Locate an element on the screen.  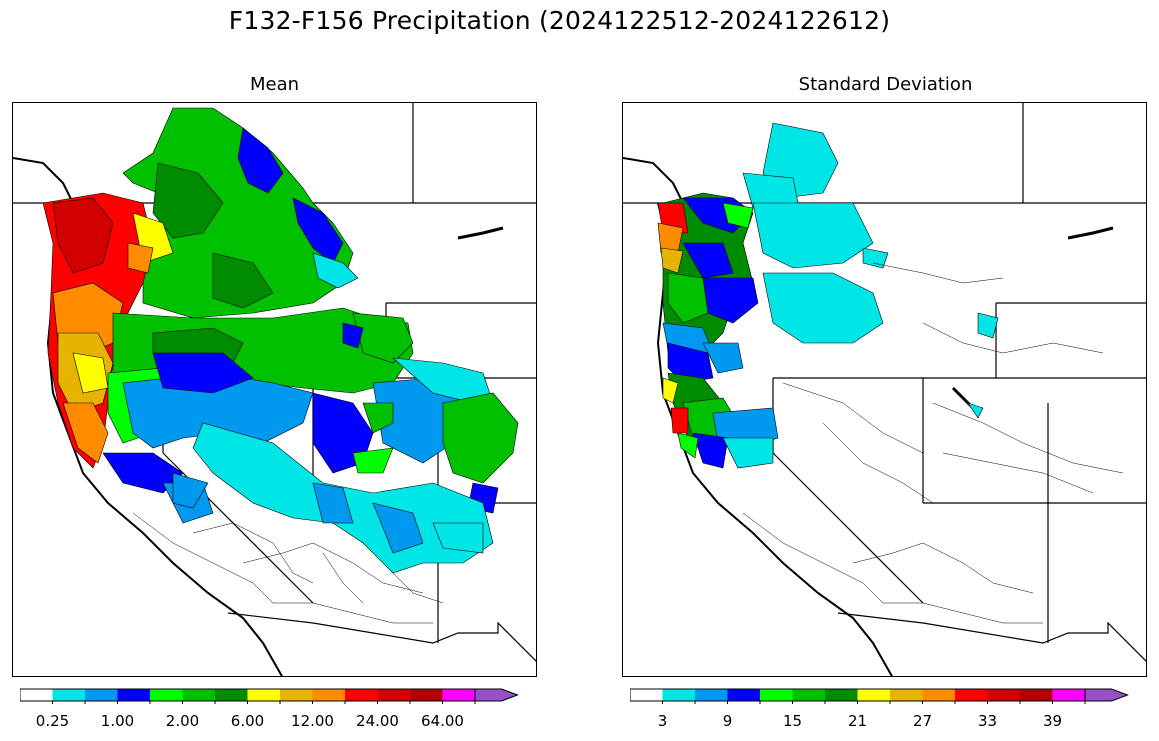
std-colorbar-labels: 3 9 15 21 27 33 39 is located at coordinates (894, 722).